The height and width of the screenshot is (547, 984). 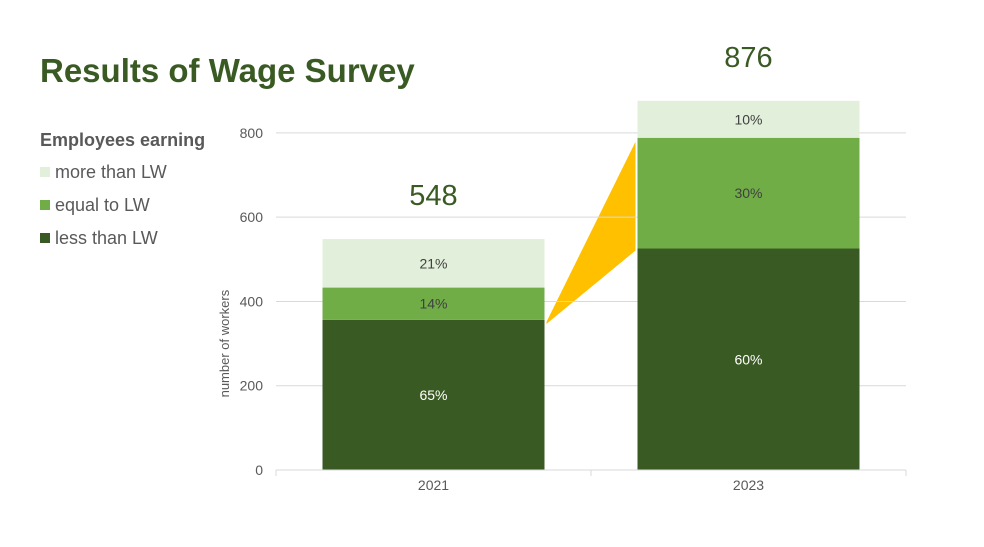 I want to click on x-tick-label-2023: 2023, so click(x=748, y=485).